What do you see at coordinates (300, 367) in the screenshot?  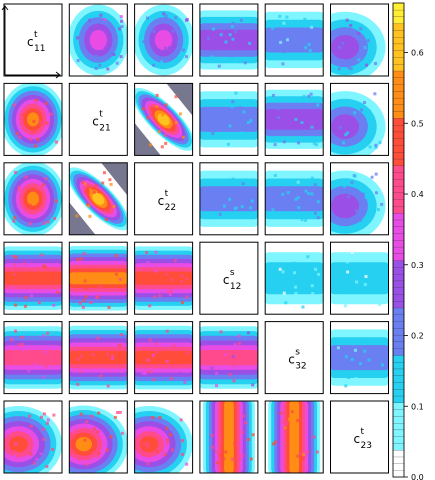 I see `diagonal-label-sub: 32` at bounding box center [300, 367].